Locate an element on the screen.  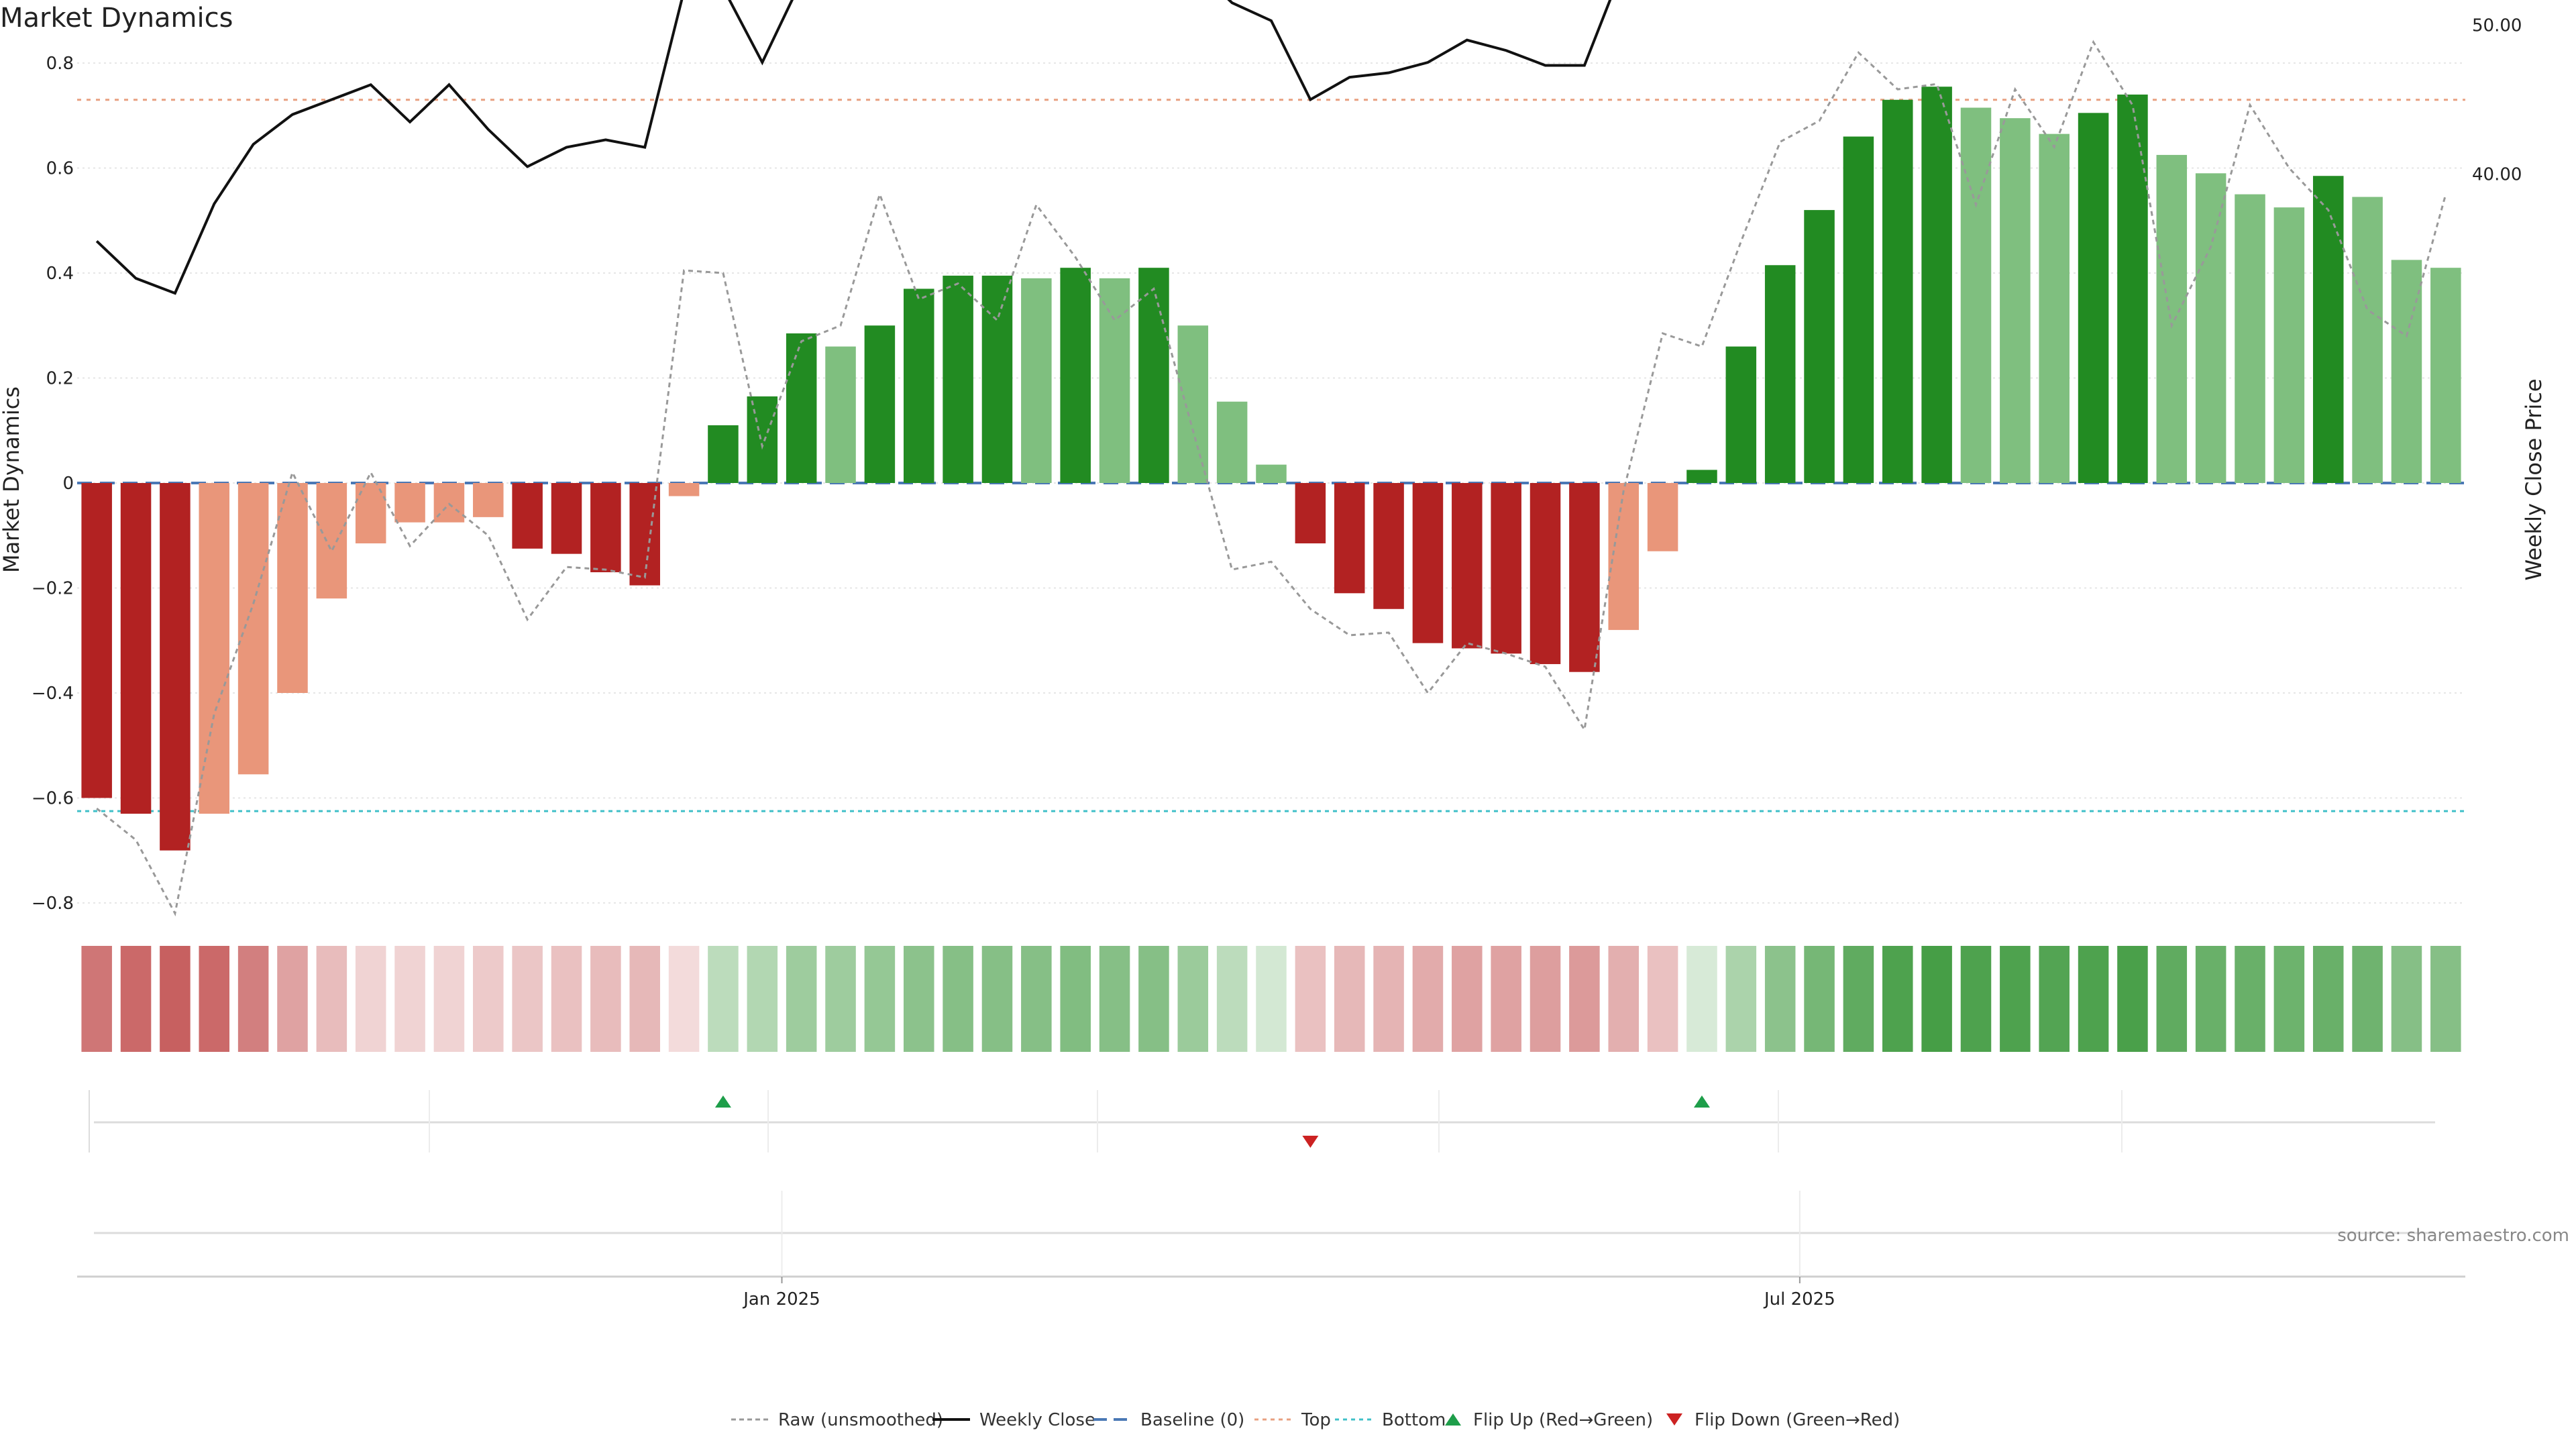
flip-down-marker is located at coordinates (1310, 1142).